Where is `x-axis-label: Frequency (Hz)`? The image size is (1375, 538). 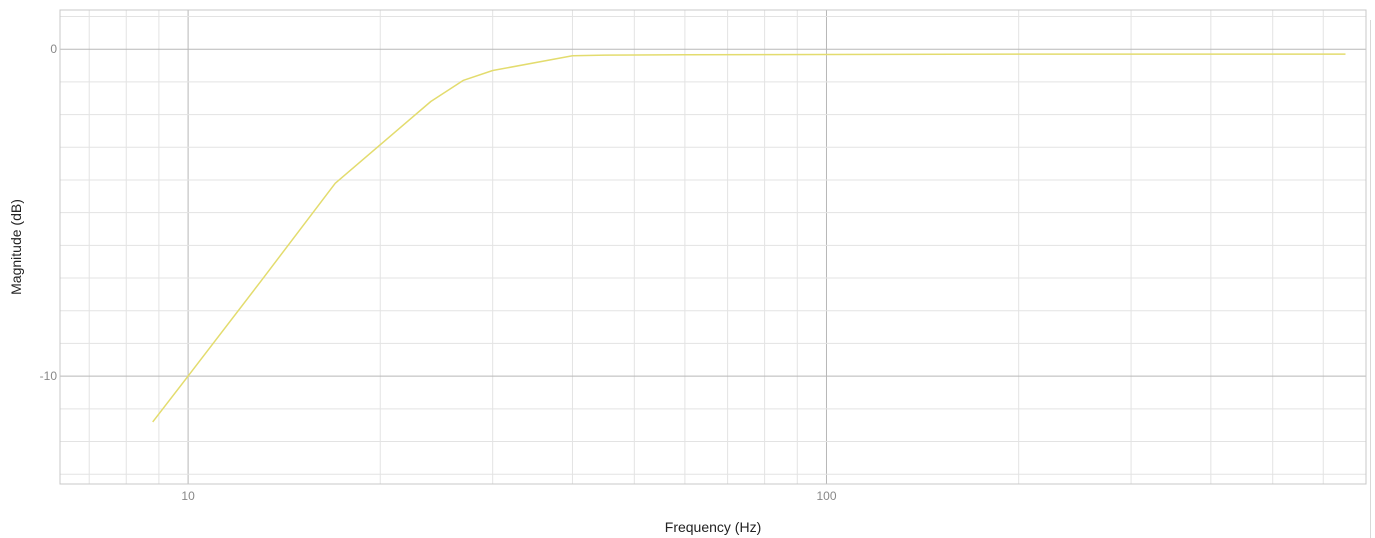 x-axis-label: Frequency (Hz) is located at coordinates (713, 527).